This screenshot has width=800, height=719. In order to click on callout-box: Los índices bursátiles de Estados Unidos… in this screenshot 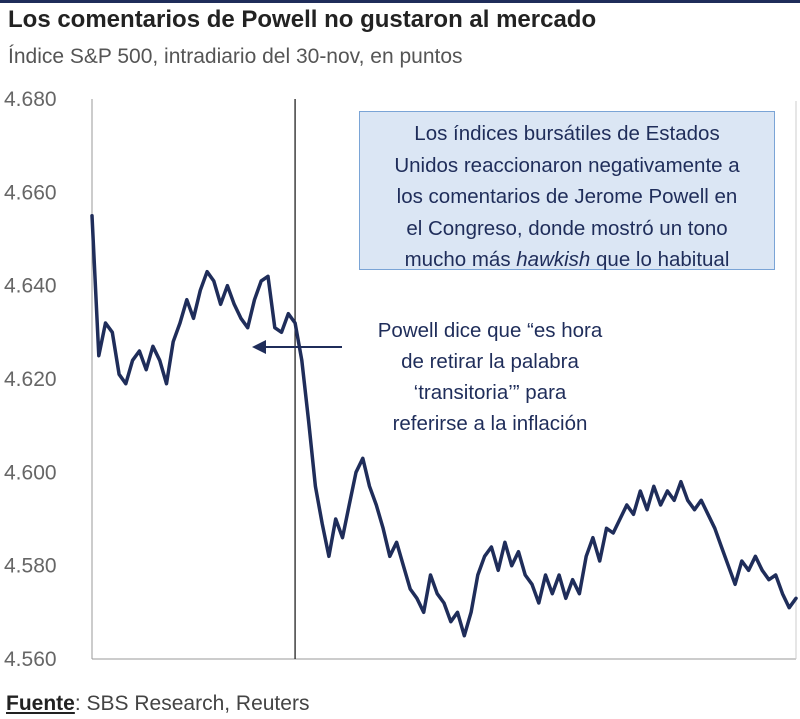, I will do `click(567, 191)`.